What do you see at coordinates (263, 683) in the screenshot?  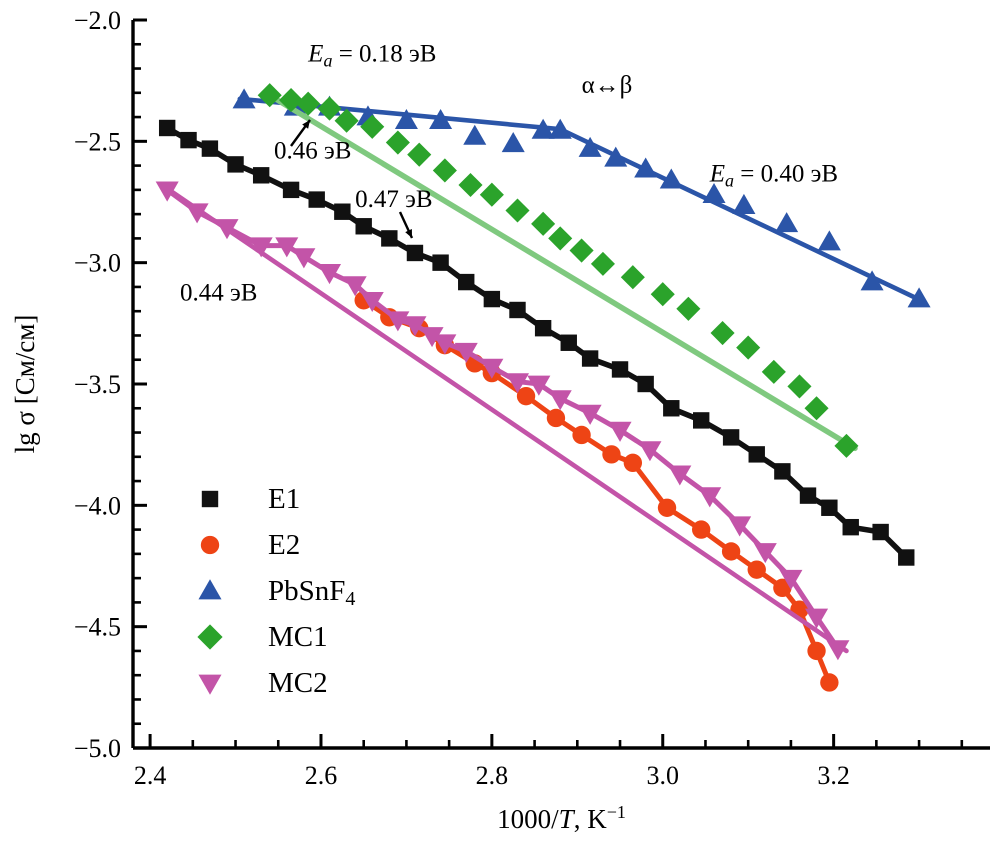 I see `legend-item-mc2: MC2` at bounding box center [263, 683].